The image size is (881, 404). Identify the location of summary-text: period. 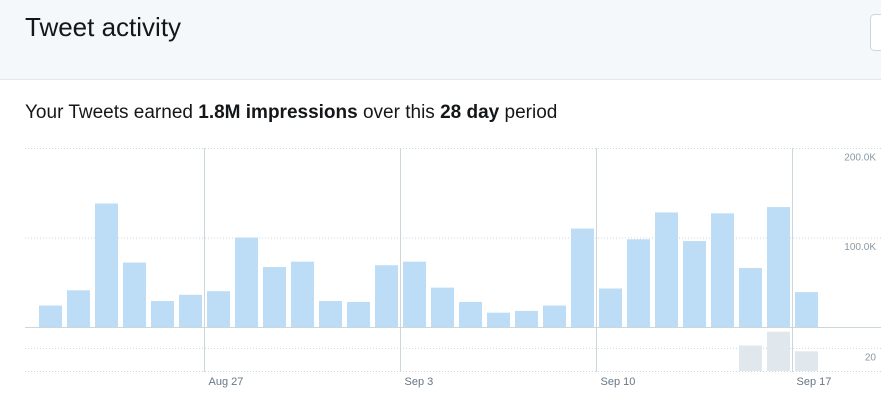
(531, 112).